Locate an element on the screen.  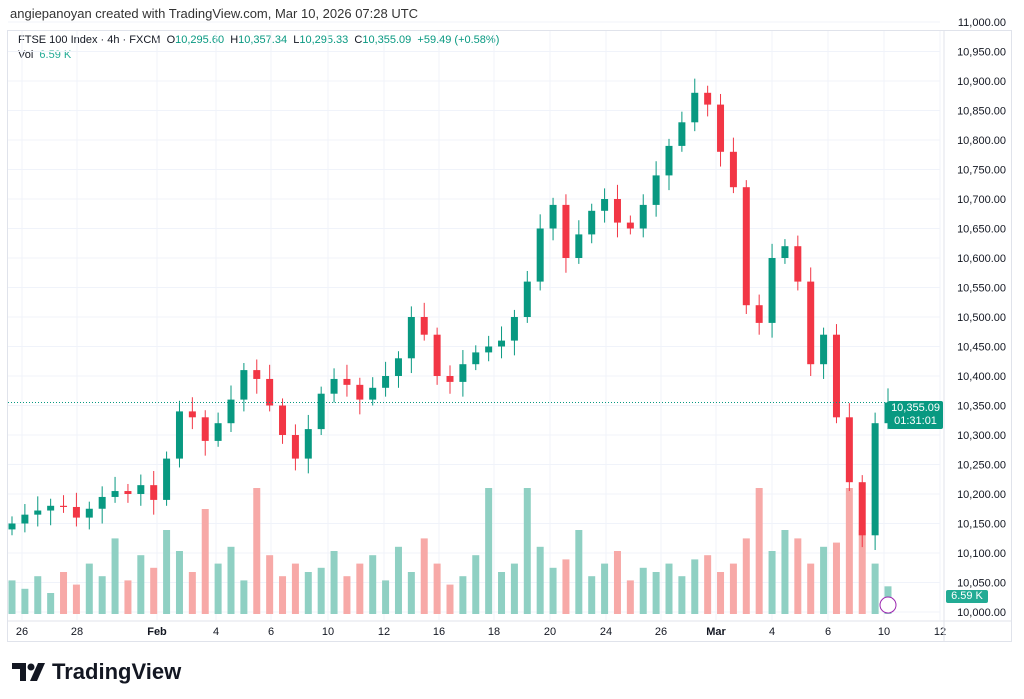
x-tick-label: 28 is located at coordinates (77, 632).